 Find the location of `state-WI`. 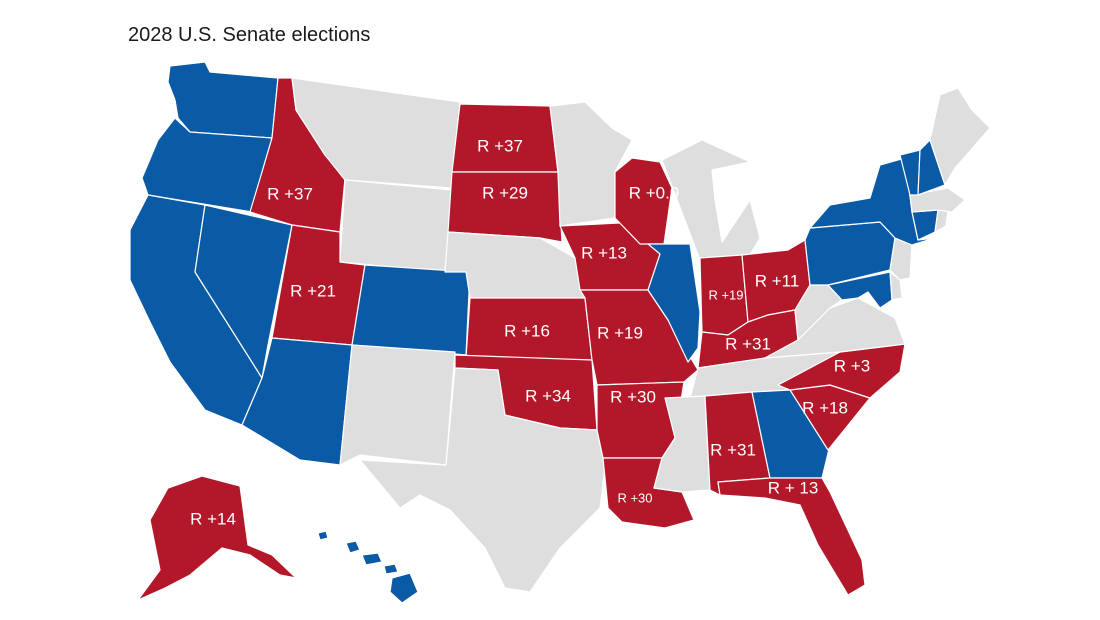

state-WI is located at coordinates (643, 201).